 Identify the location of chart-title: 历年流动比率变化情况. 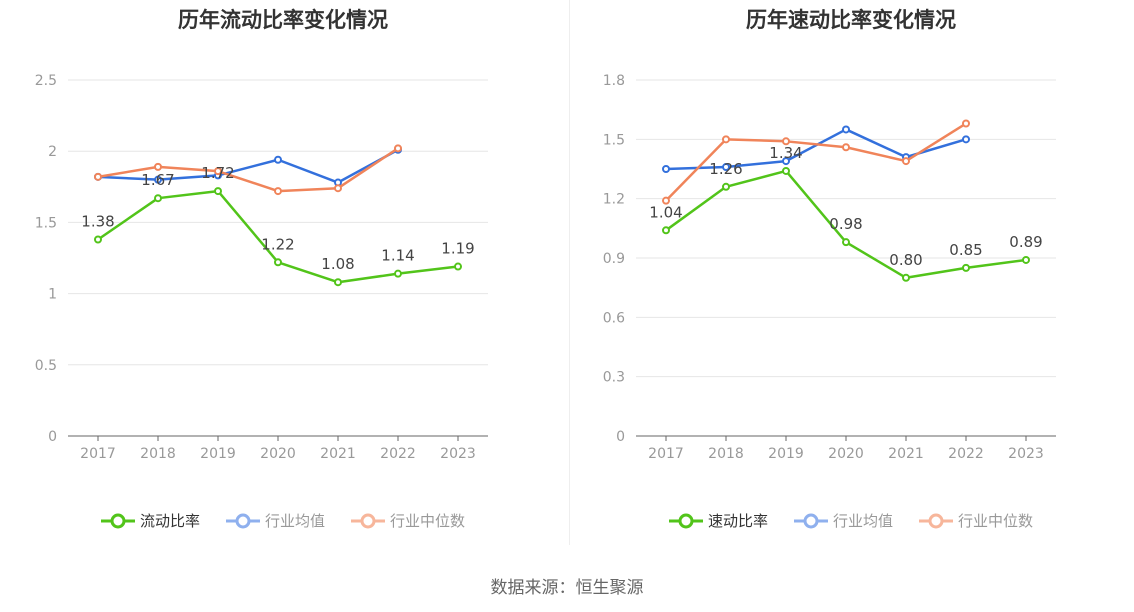
(283, 20).